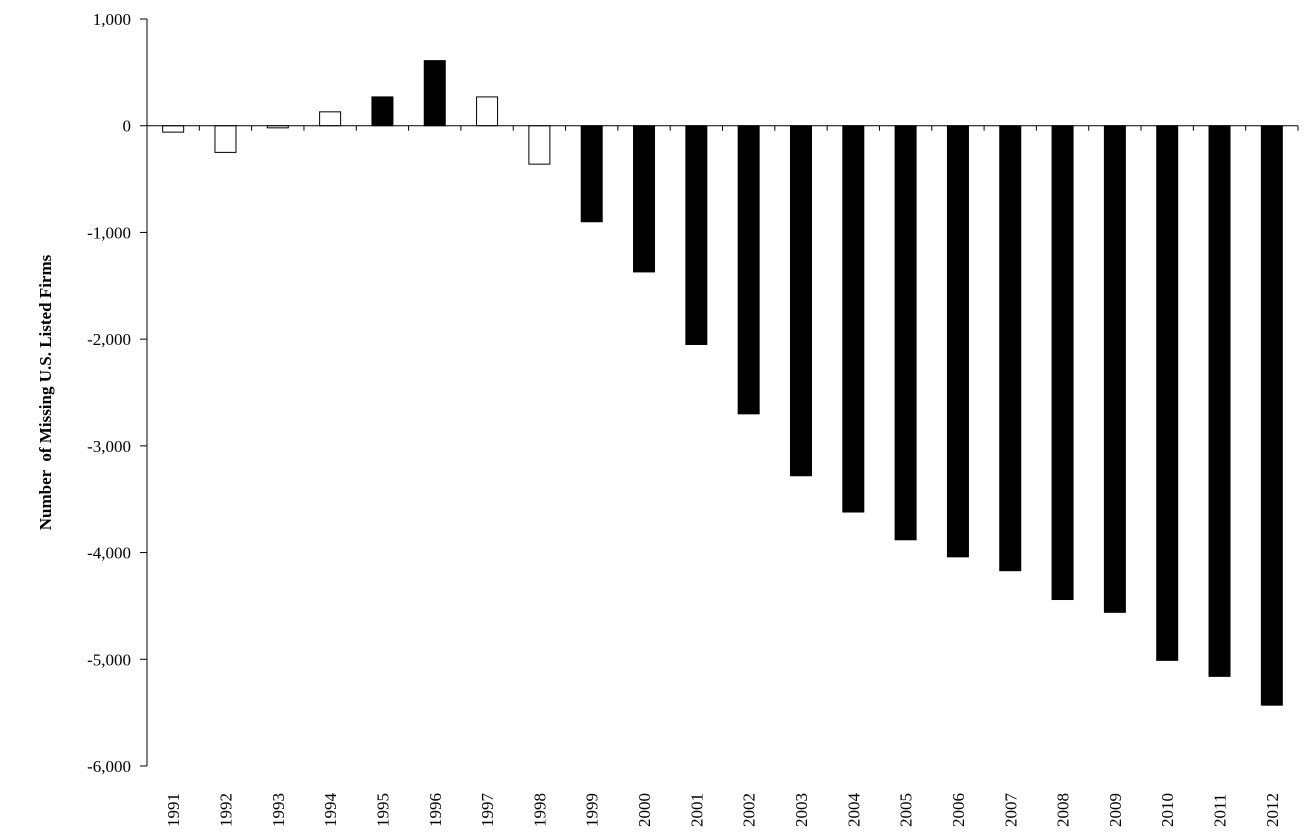 This screenshot has height=832, width=1306. What do you see at coordinates (173, 810) in the screenshot?
I see `x-tick-label: 1991` at bounding box center [173, 810].